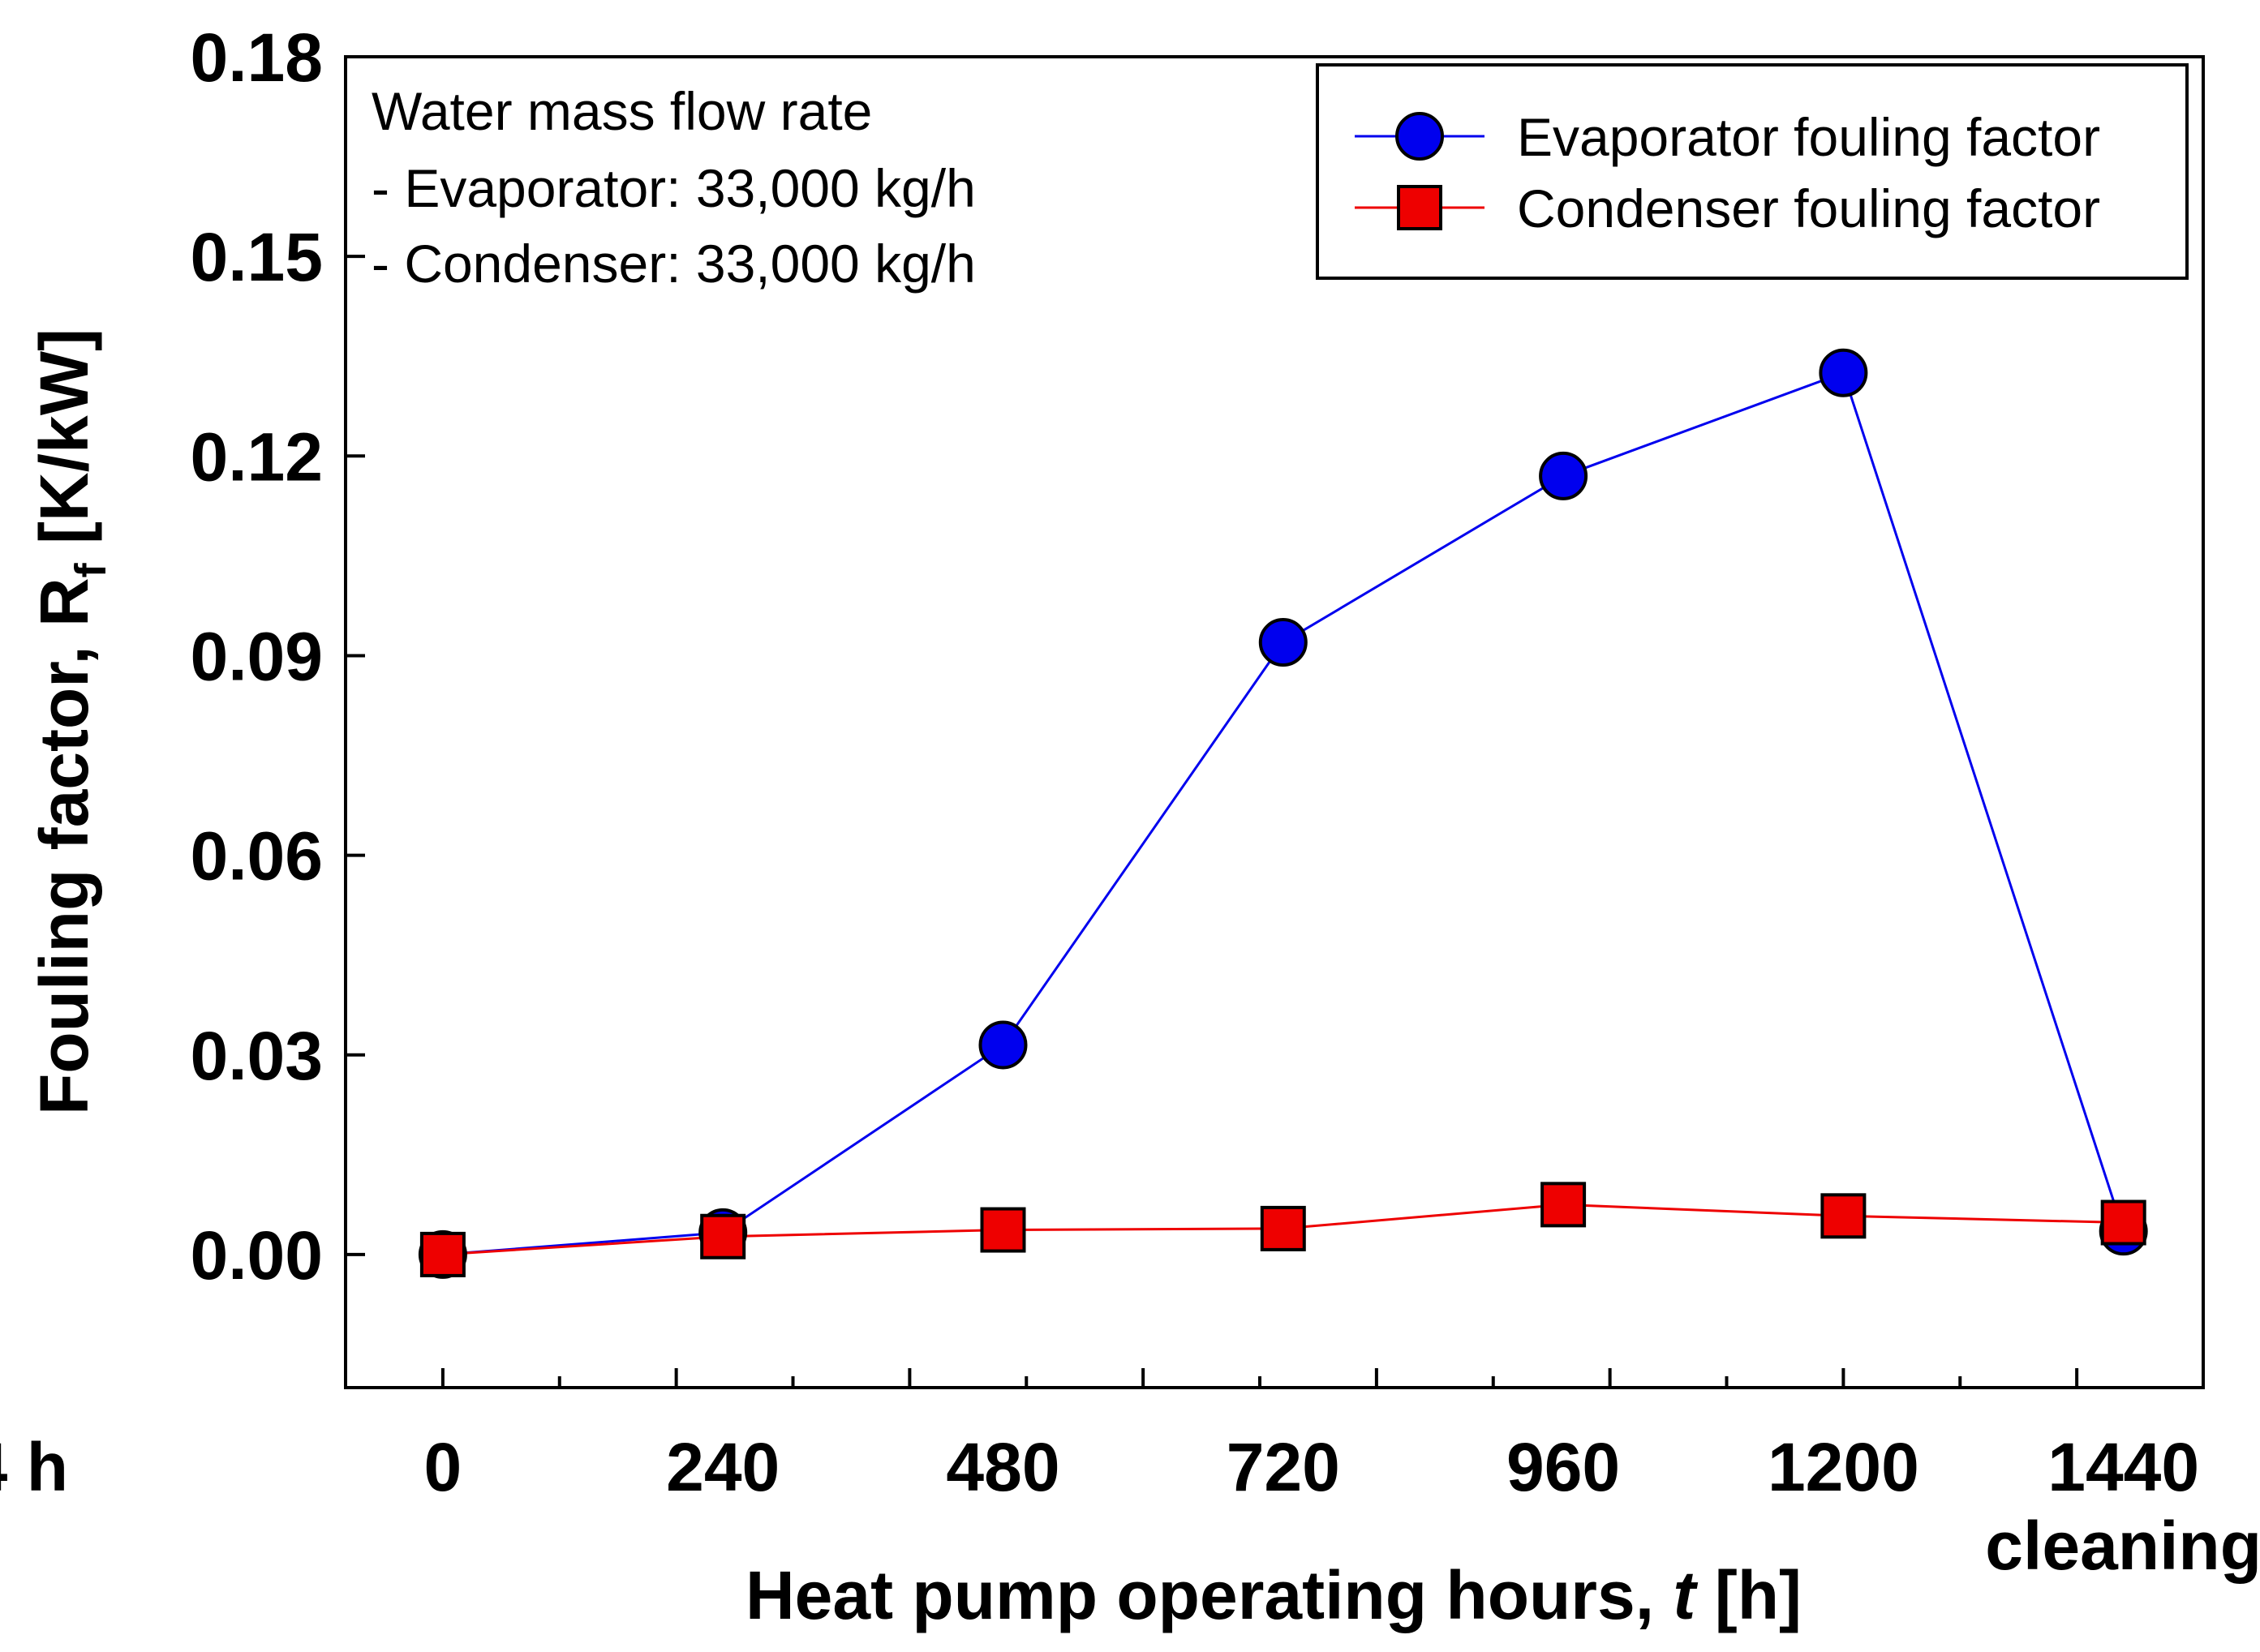  What do you see at coordinates (34, 1467) in the screenshot?
I see `x-tick-label: 24 h` at bounding box center [34, 1467].